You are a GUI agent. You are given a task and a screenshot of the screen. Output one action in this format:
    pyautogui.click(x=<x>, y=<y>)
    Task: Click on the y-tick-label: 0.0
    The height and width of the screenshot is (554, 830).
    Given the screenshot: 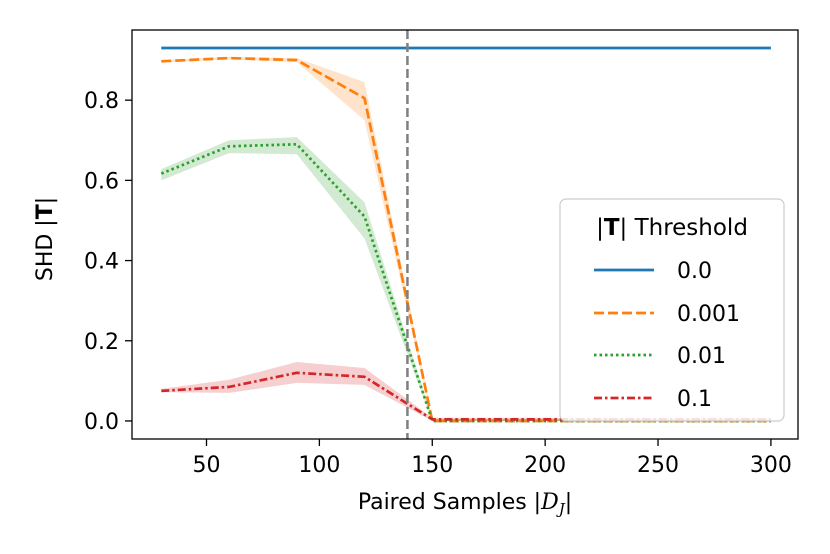 What is the action you would take?
    pyautogui.click(x=101, y=422)
    